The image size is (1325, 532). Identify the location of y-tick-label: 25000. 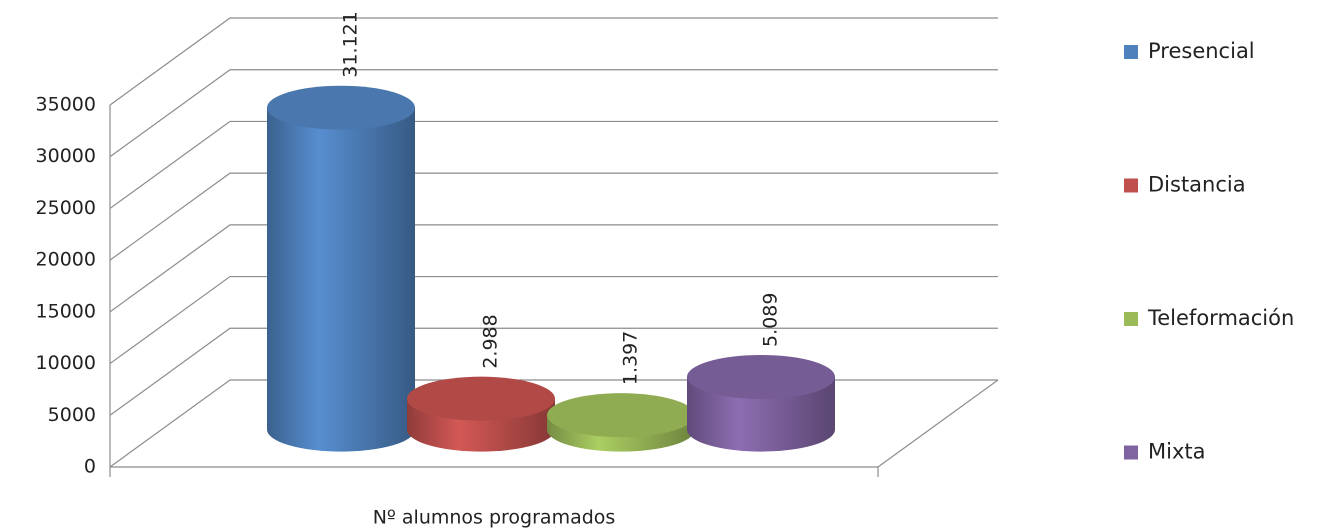
(66, 208).